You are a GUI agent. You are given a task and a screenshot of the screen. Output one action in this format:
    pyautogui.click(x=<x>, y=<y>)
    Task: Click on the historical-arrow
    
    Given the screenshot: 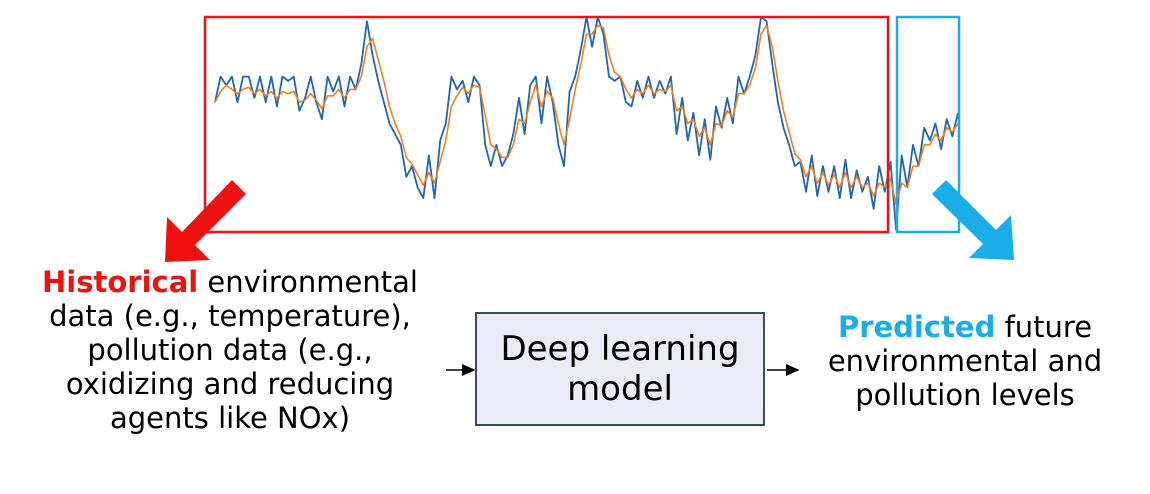 What is the action you would take?
    pyautogui.click(x=205, y=221)
    